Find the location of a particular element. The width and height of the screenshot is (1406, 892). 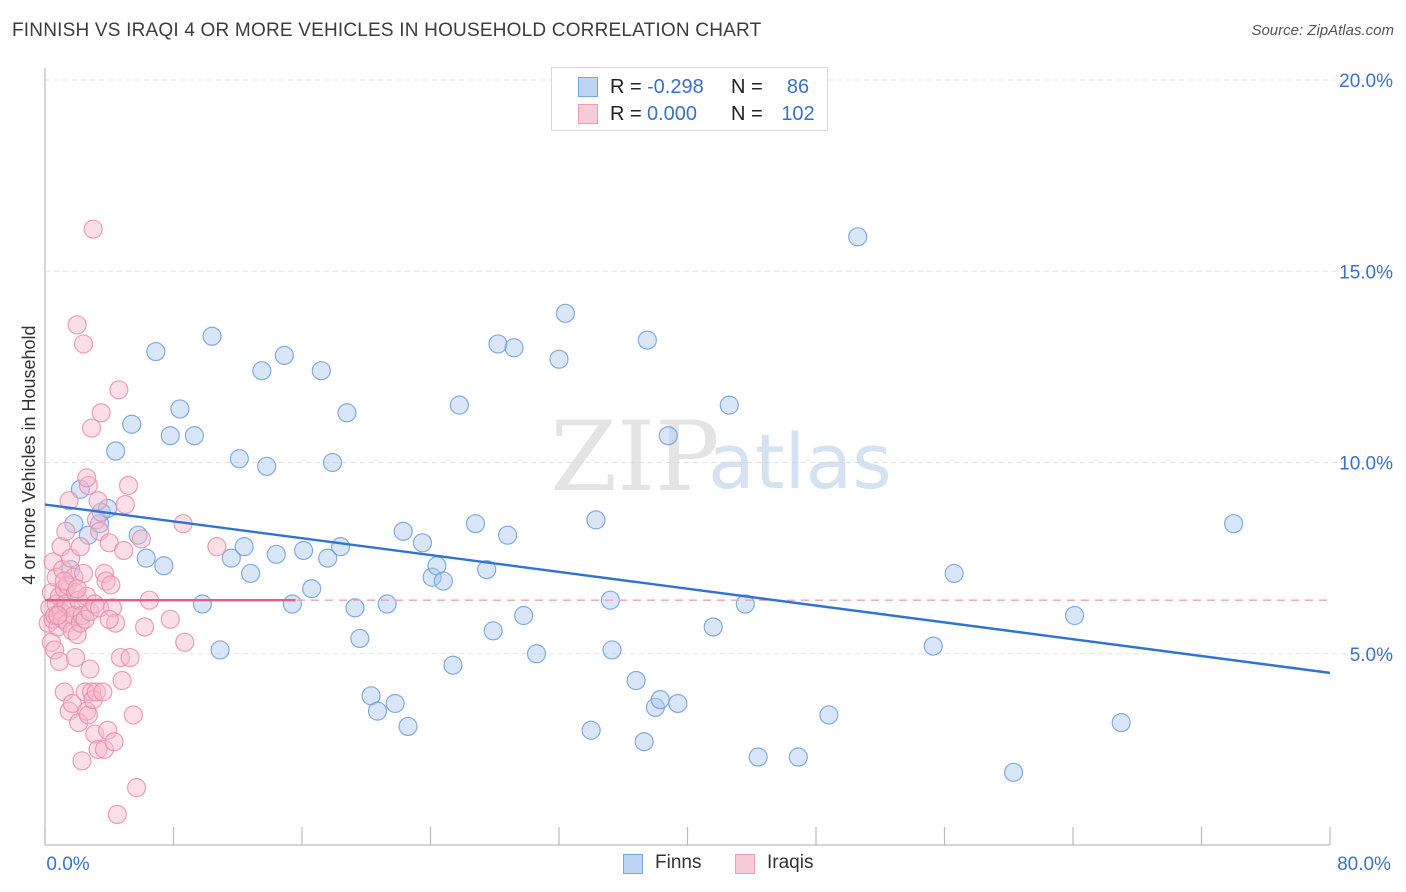

y-tick-label: 5.0% is located at coordinates (1371, 655).